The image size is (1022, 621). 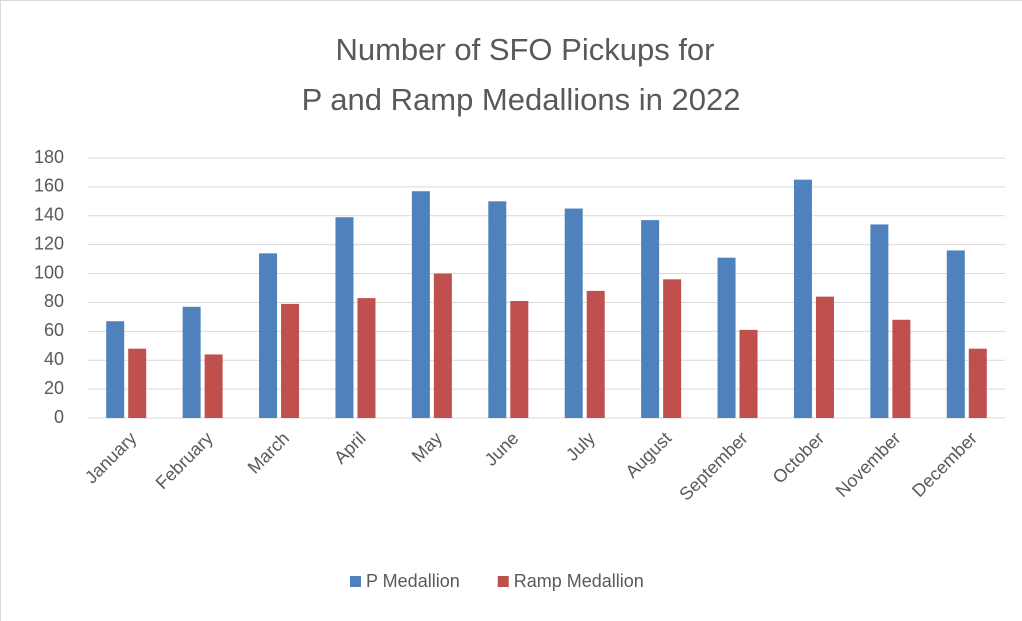 I want to click on y-tick-label: 20, so click(x=54, y=388).